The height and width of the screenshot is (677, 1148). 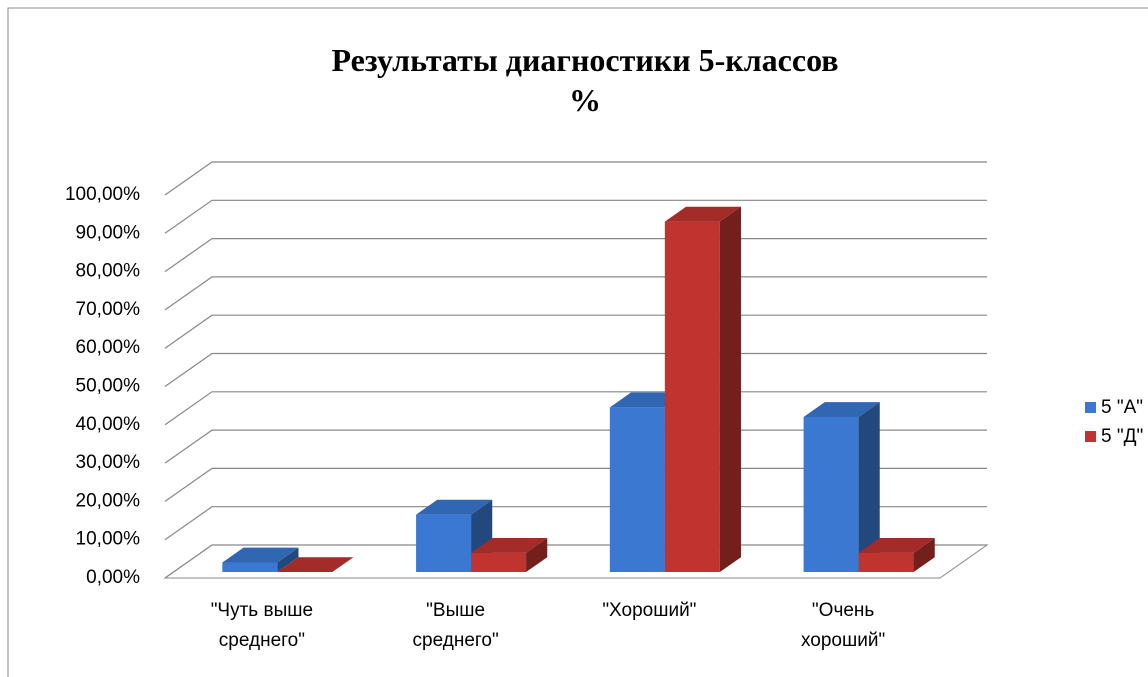 I want to click on y-tick-label: 60,00%, so click(x=108, y=347).